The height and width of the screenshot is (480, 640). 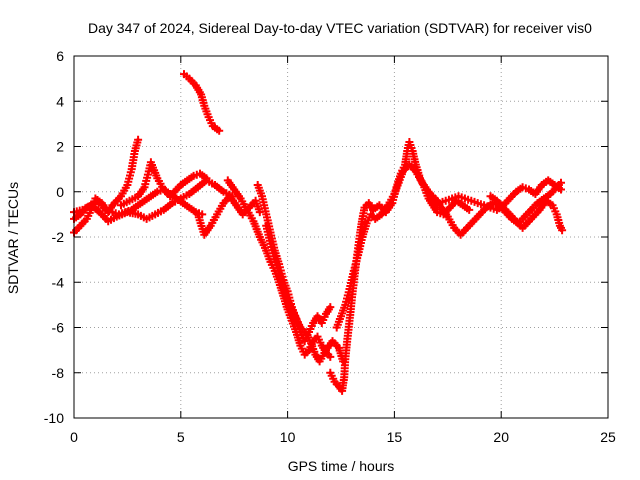 I want to click on y-tick-label: 4, so click(x=60, y=101).